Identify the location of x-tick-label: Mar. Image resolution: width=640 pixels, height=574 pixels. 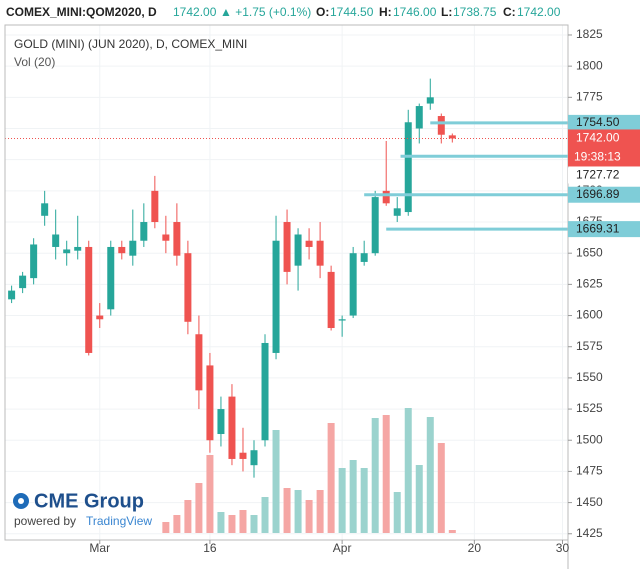
(99, 548).